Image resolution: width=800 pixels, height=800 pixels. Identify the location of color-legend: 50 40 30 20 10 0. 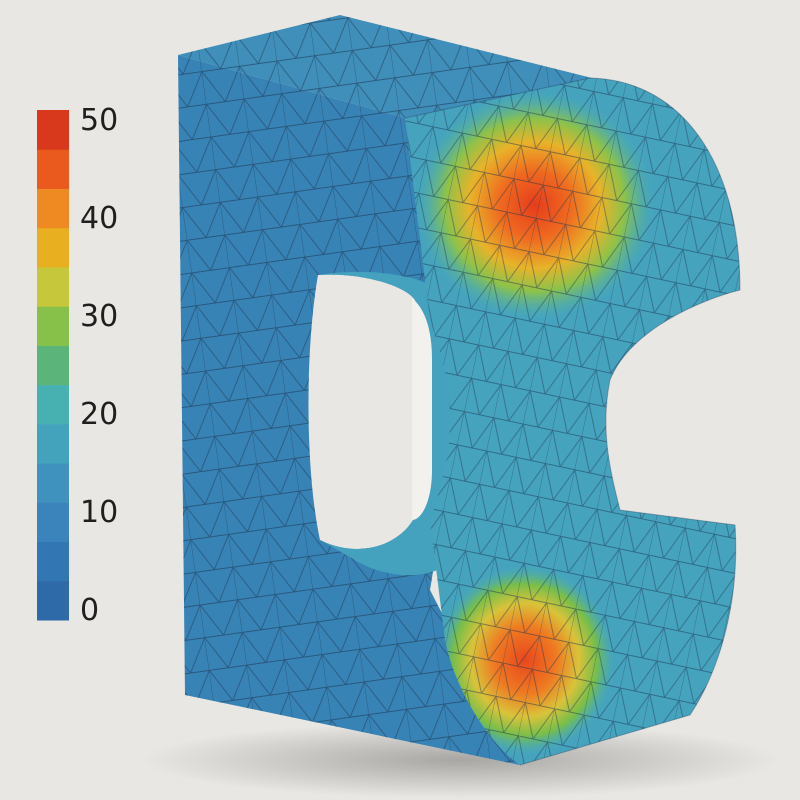
(77, 365).